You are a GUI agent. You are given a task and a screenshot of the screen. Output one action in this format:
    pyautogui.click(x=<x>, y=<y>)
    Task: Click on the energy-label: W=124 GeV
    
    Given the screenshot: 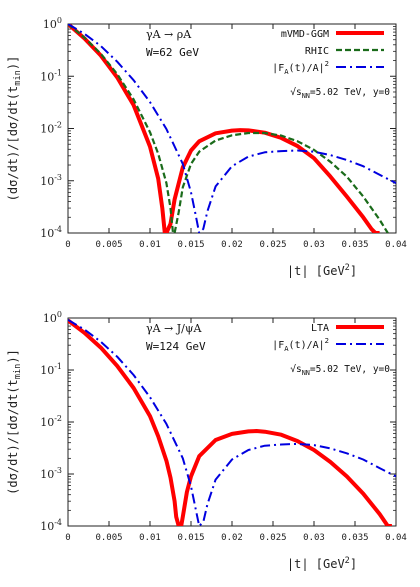 What is the action you would take?
    pyautogui.click(x=176, y=346)
    